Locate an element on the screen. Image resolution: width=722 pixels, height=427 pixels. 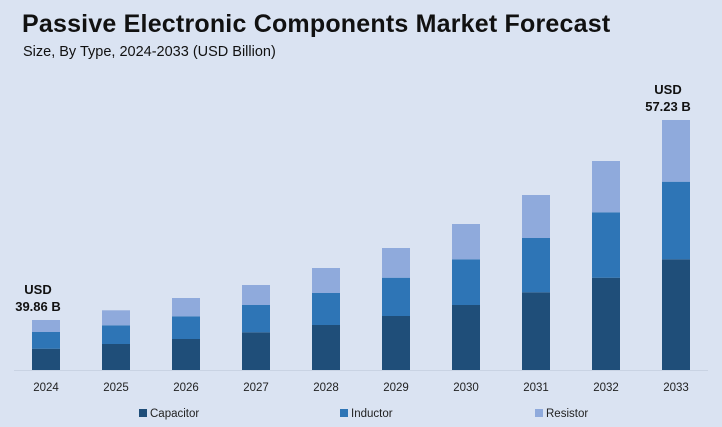
legend-label-inductor: Inductor is located at coordinates (372, 414).